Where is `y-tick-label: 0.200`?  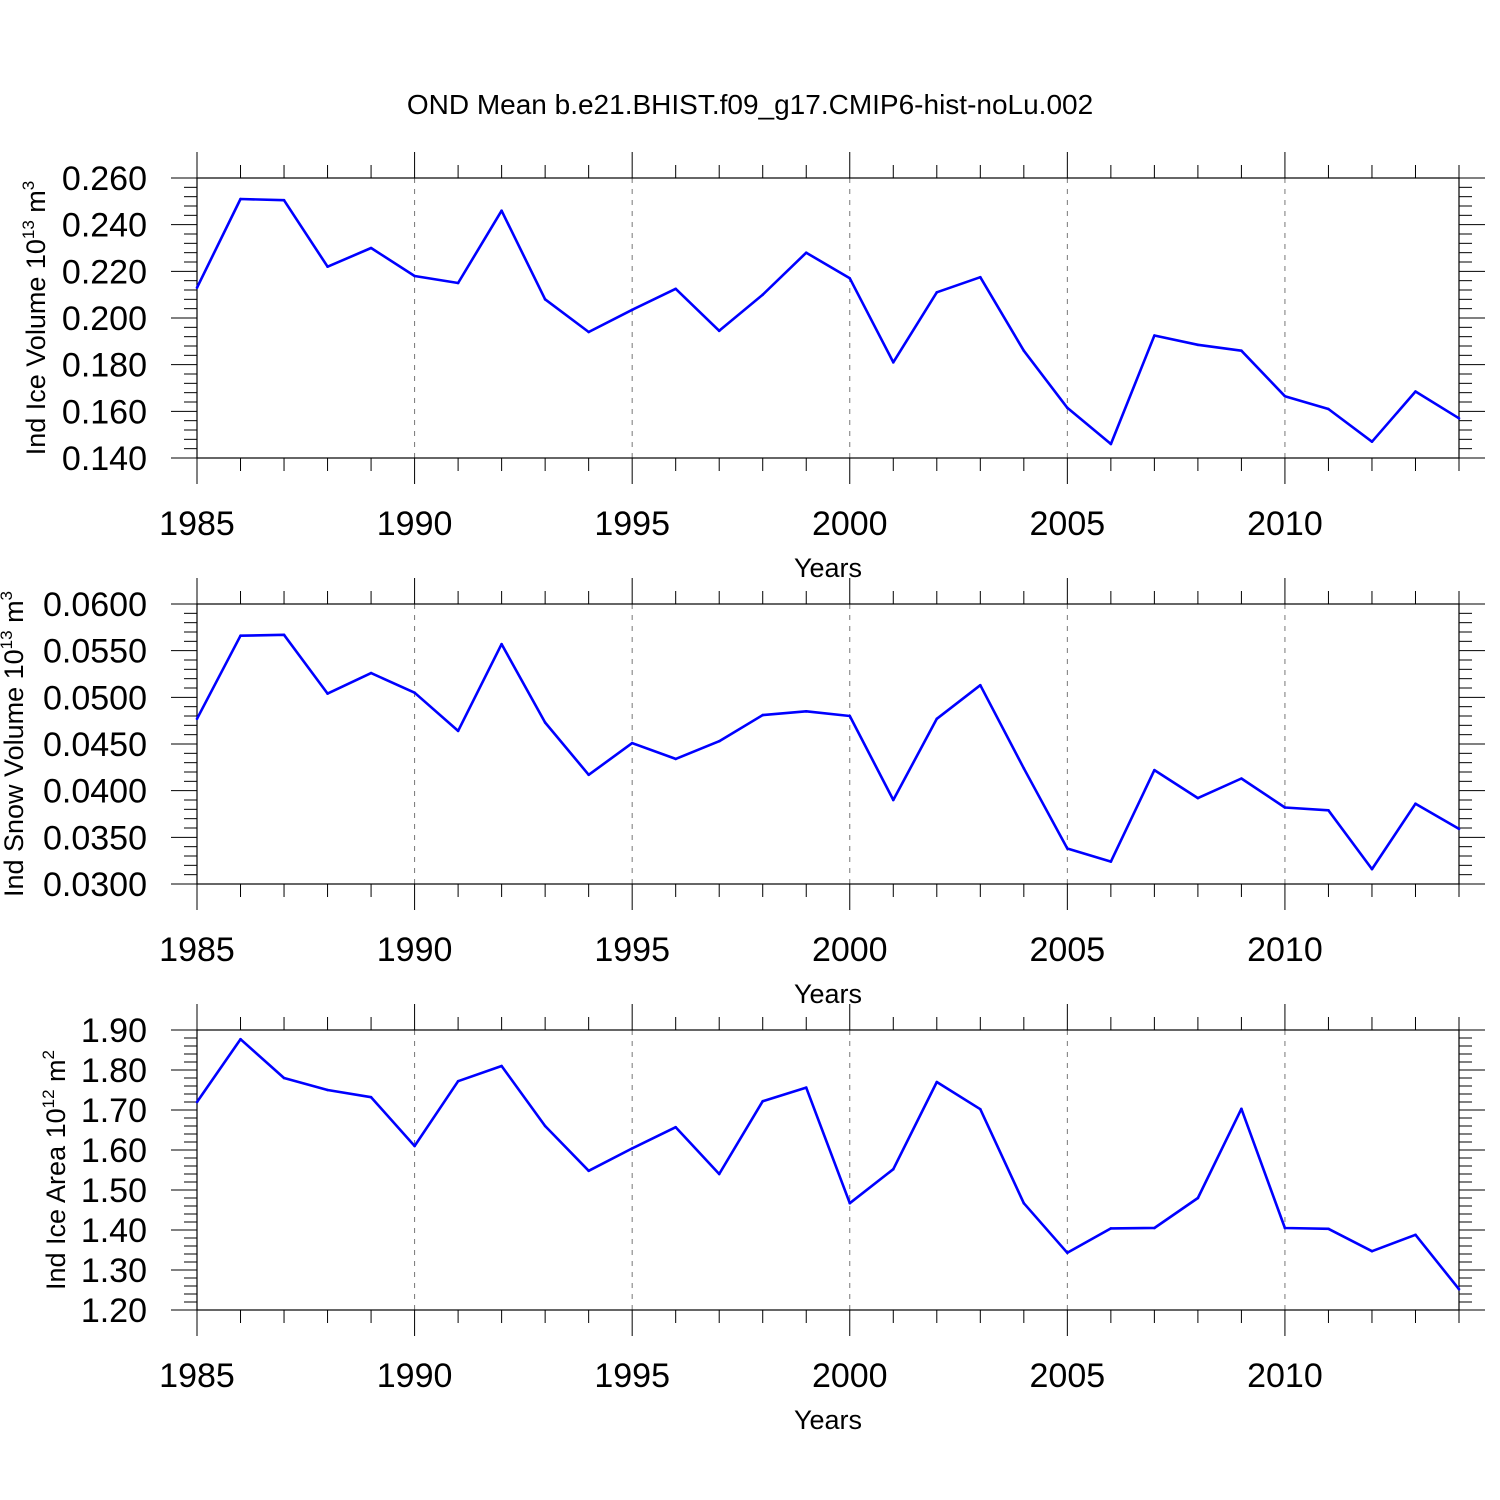
y-tick-label: 0.200 is located at coordinates (104, 319).